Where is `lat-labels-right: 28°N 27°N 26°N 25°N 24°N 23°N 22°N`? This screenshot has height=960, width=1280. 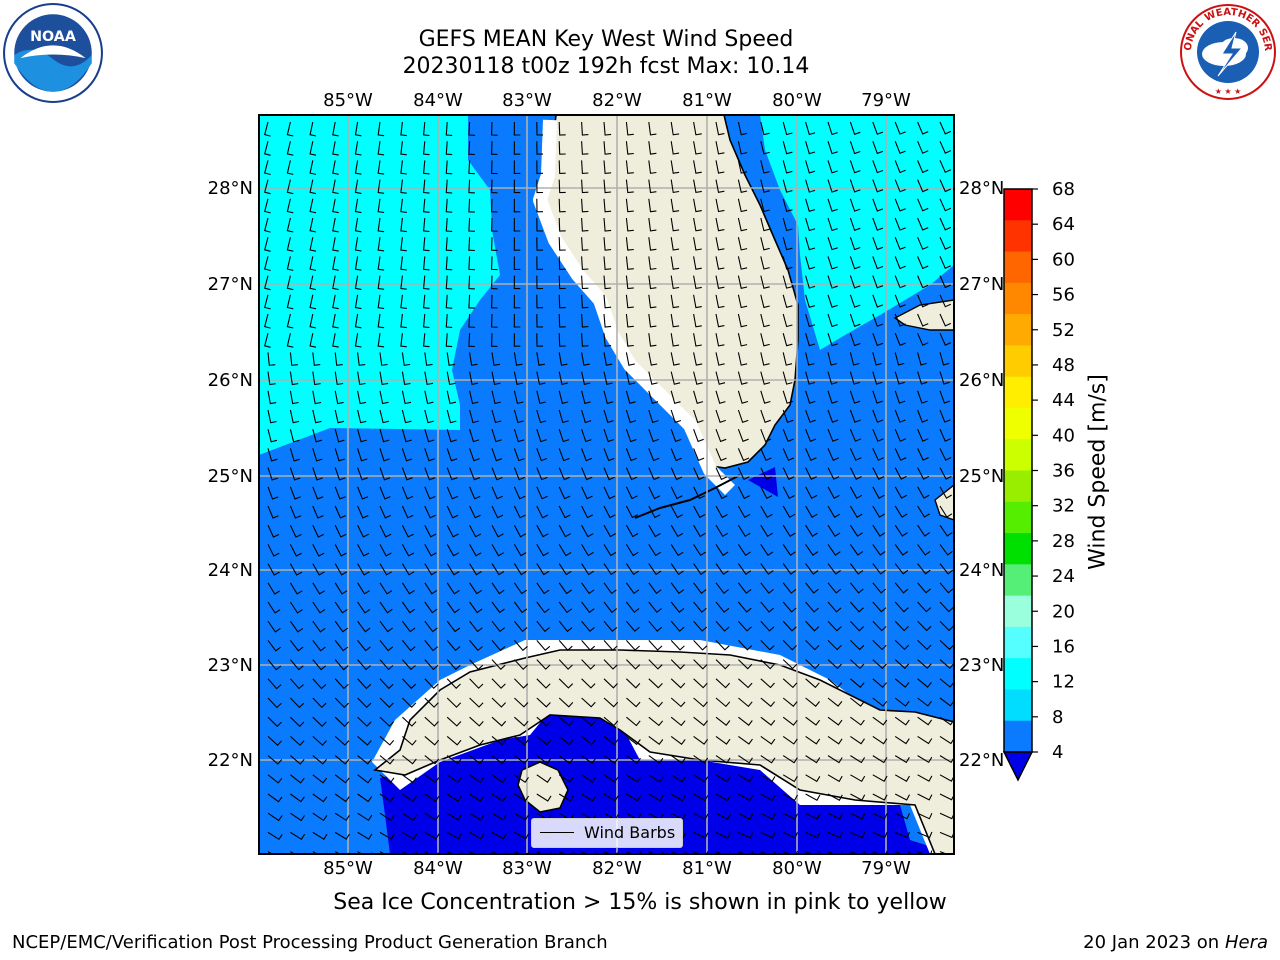 lat-labels-right: 28°N 27°N 26°N 25°N 24°N 23°N 22°N is located at coordinates (981, 474).